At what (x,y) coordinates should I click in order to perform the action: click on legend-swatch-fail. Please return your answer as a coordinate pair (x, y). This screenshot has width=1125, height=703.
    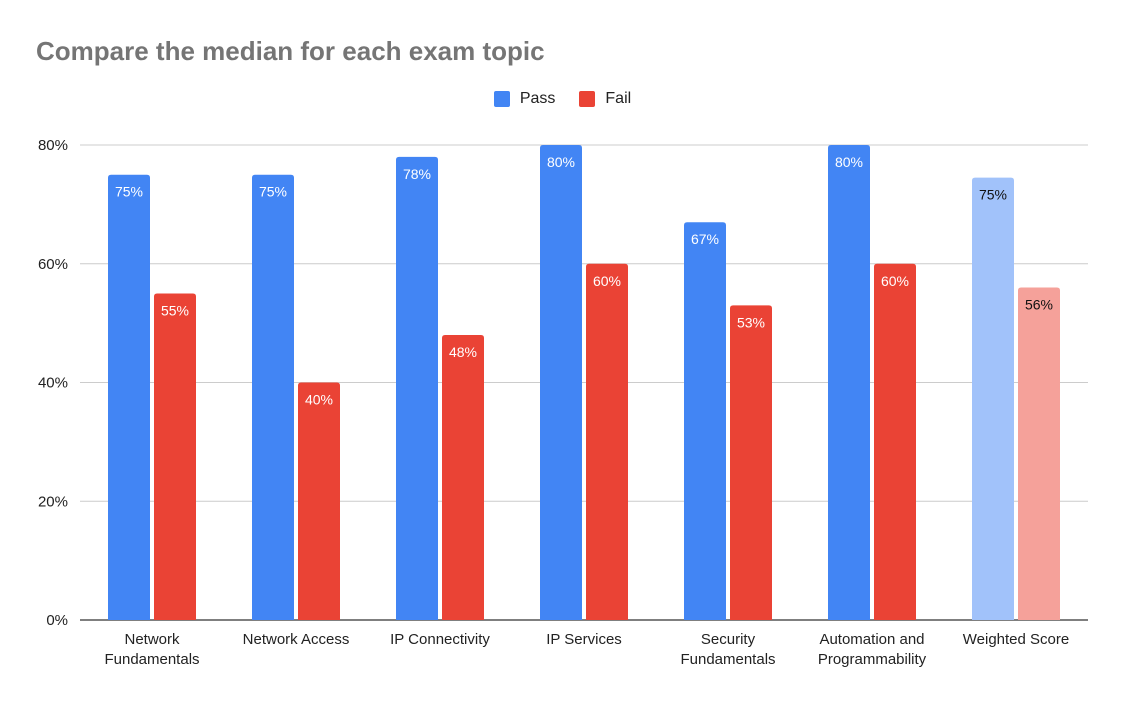
    Looking at the image, I should click on (587, 99).